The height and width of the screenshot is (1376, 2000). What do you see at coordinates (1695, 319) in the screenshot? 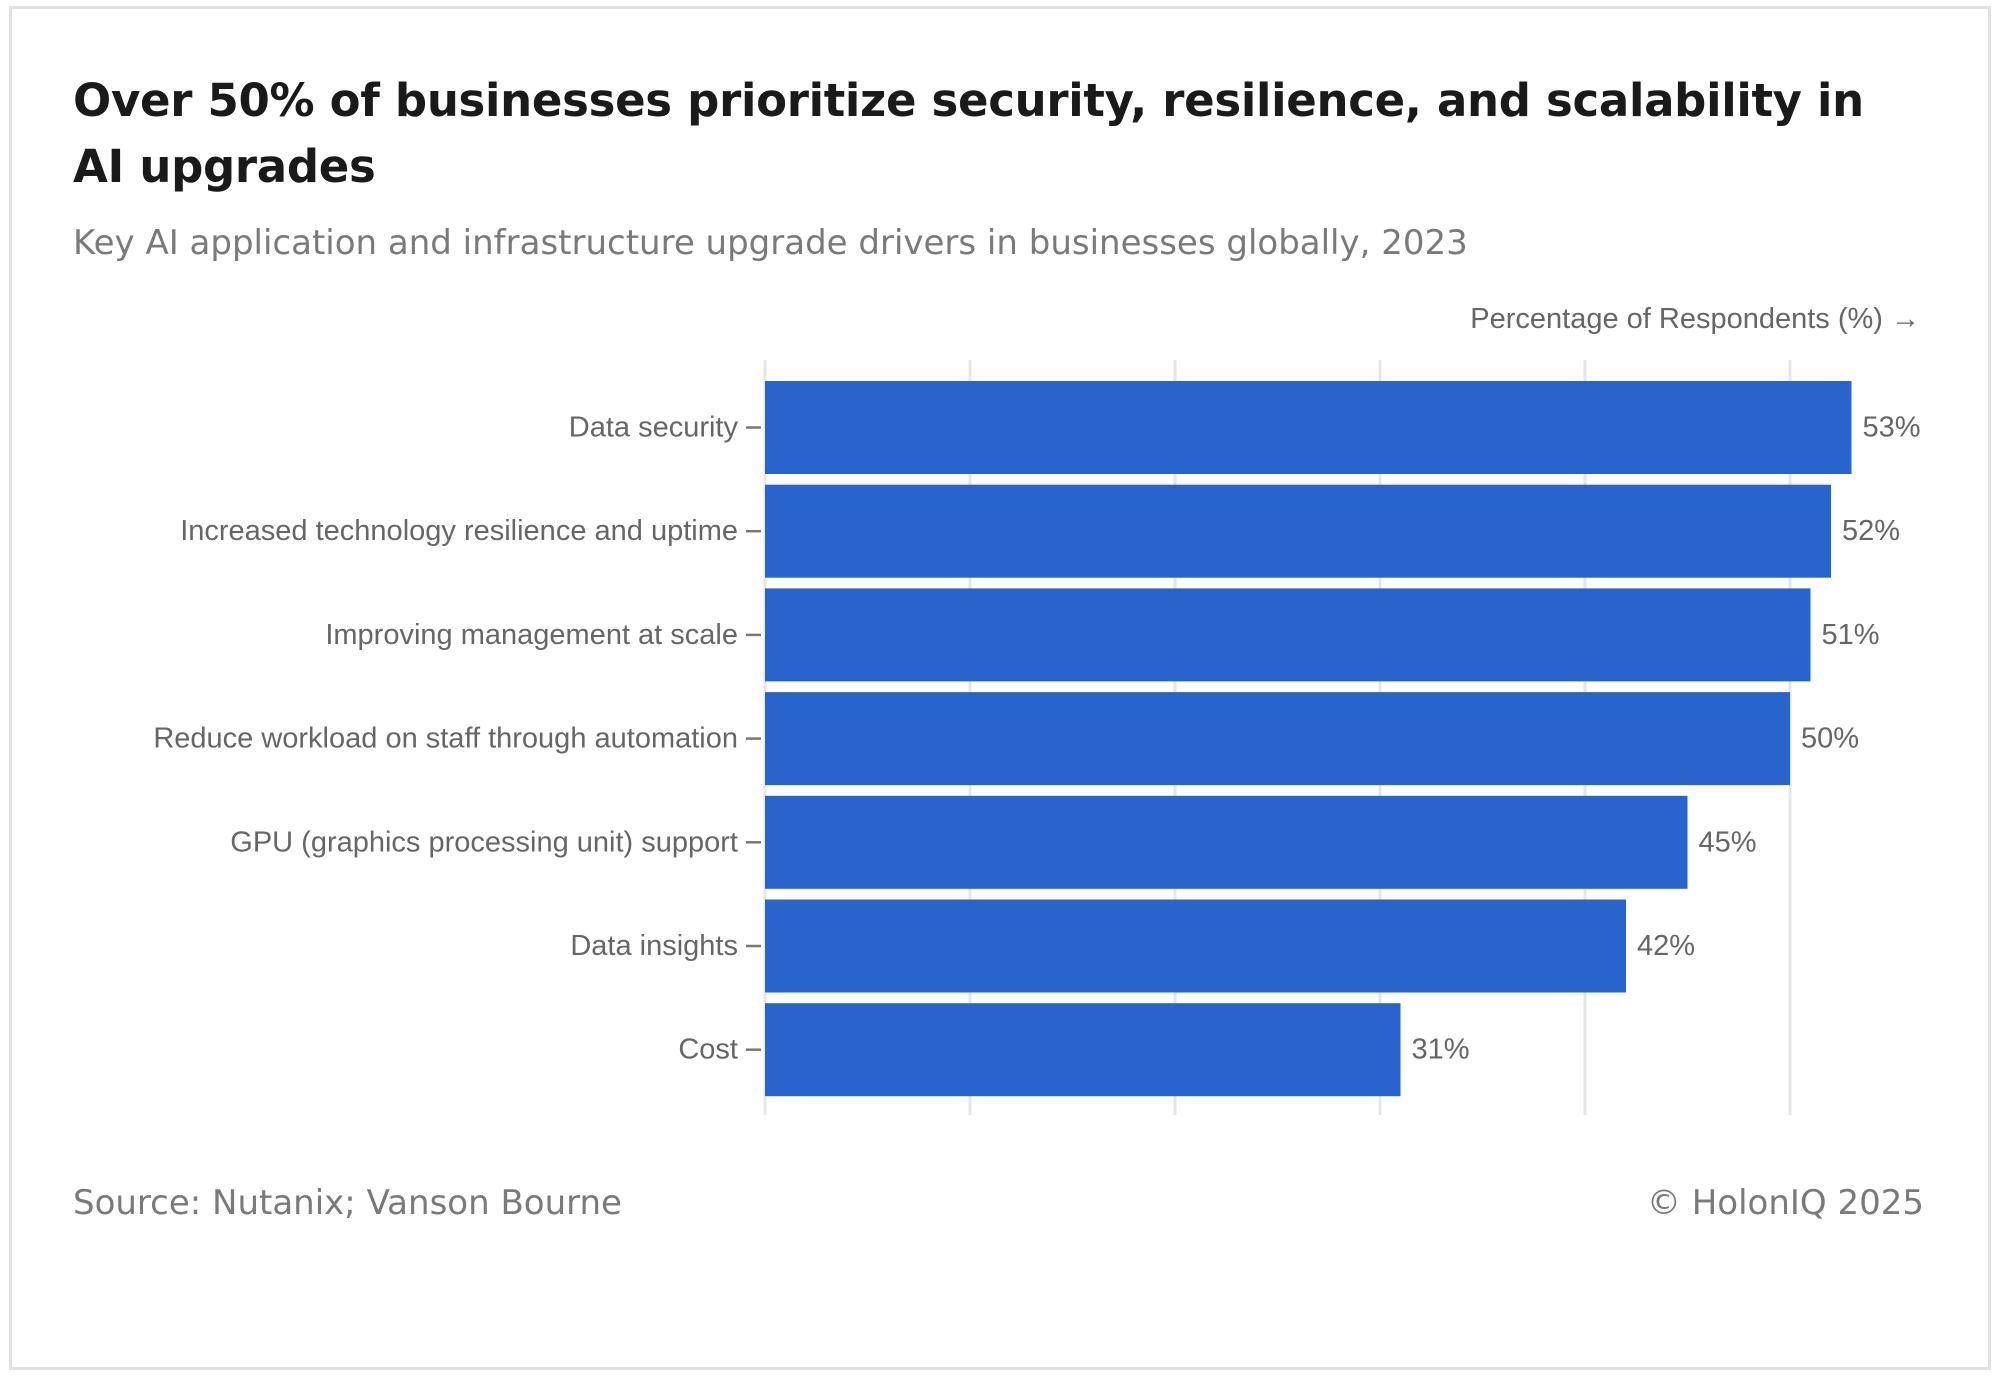
I see `x-axis-title: Percentage of Respondents (%) →` at bounding box center [1695, 319].